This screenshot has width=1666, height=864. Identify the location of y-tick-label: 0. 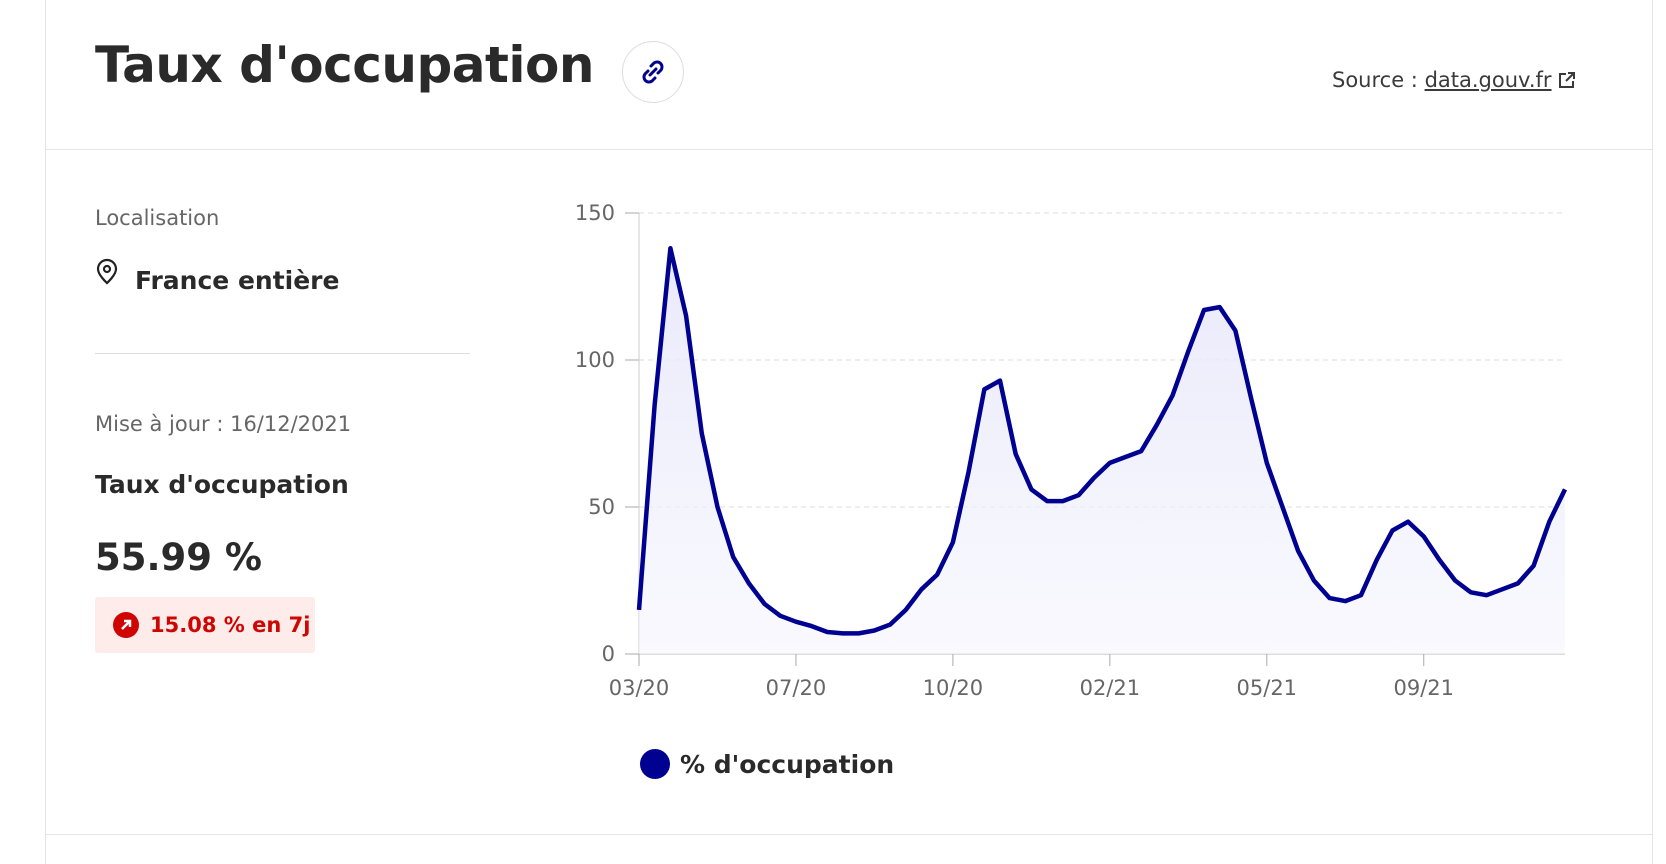
(608, 654).